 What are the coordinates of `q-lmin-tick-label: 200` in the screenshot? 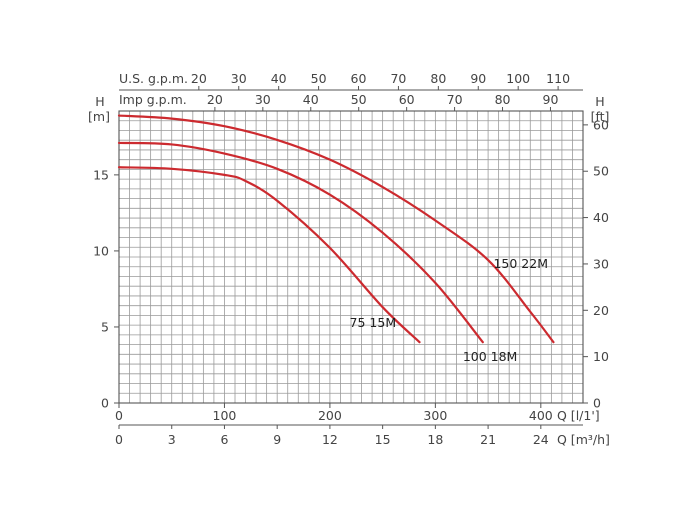 It's located at (330, 415).